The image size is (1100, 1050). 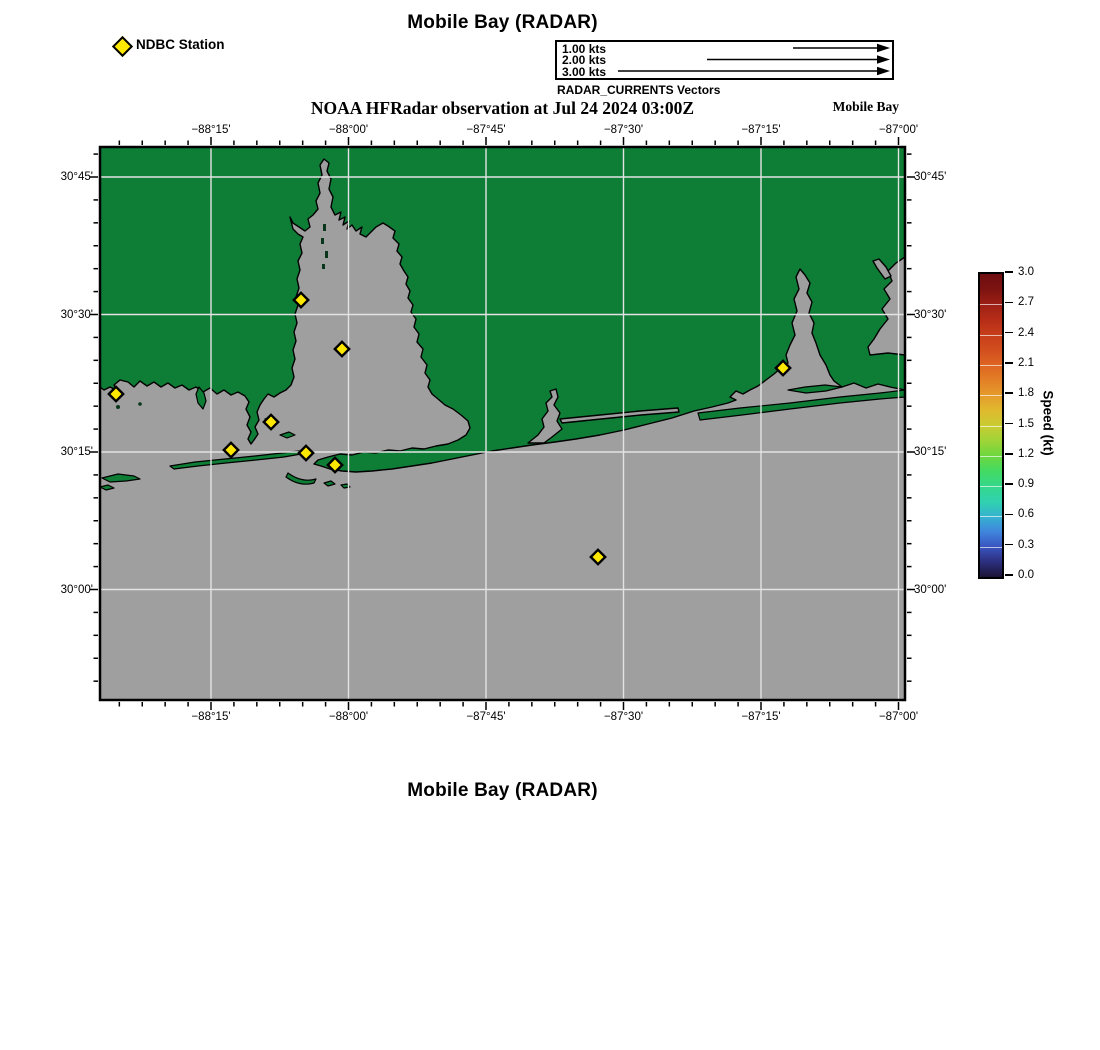 What do you see at coordinates (201, 398) in the screenshot?
I see `isle-aux-herbes` at bounding box center [201, 398].